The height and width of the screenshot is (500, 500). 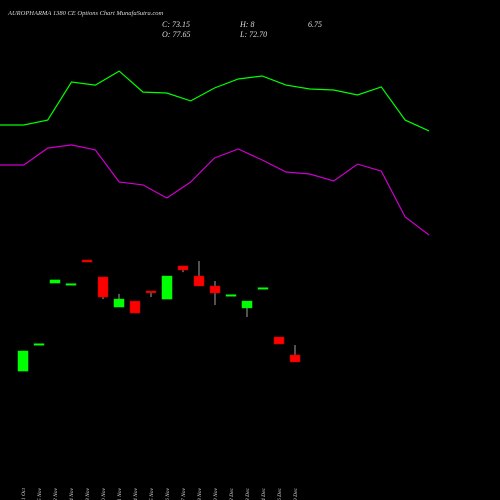 I want to click on x-tick-label: 28 Nov, so click(x=200, y=493).